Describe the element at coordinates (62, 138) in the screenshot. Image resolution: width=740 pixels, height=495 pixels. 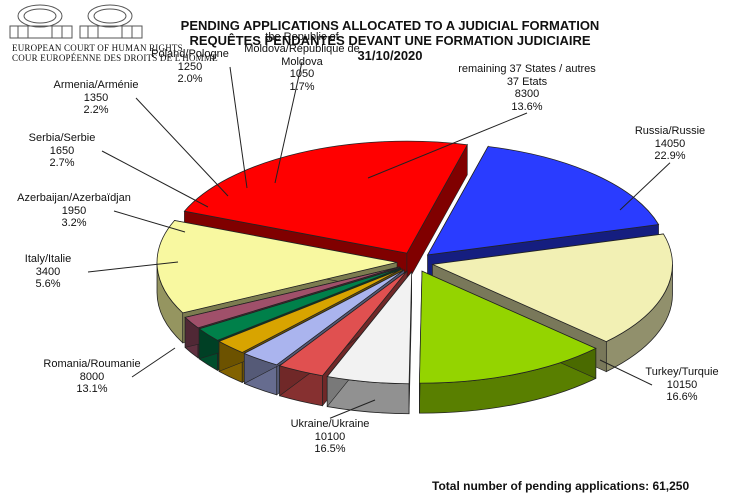
I see `label-name: Serbia/Serbie` at that location.